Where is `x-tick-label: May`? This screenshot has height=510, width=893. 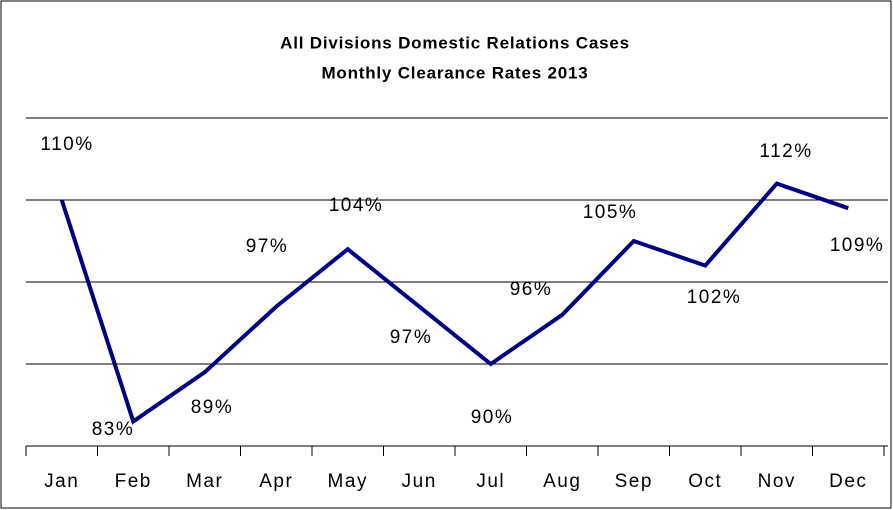
x-tick-label: May is located at coordinates (348, 481).